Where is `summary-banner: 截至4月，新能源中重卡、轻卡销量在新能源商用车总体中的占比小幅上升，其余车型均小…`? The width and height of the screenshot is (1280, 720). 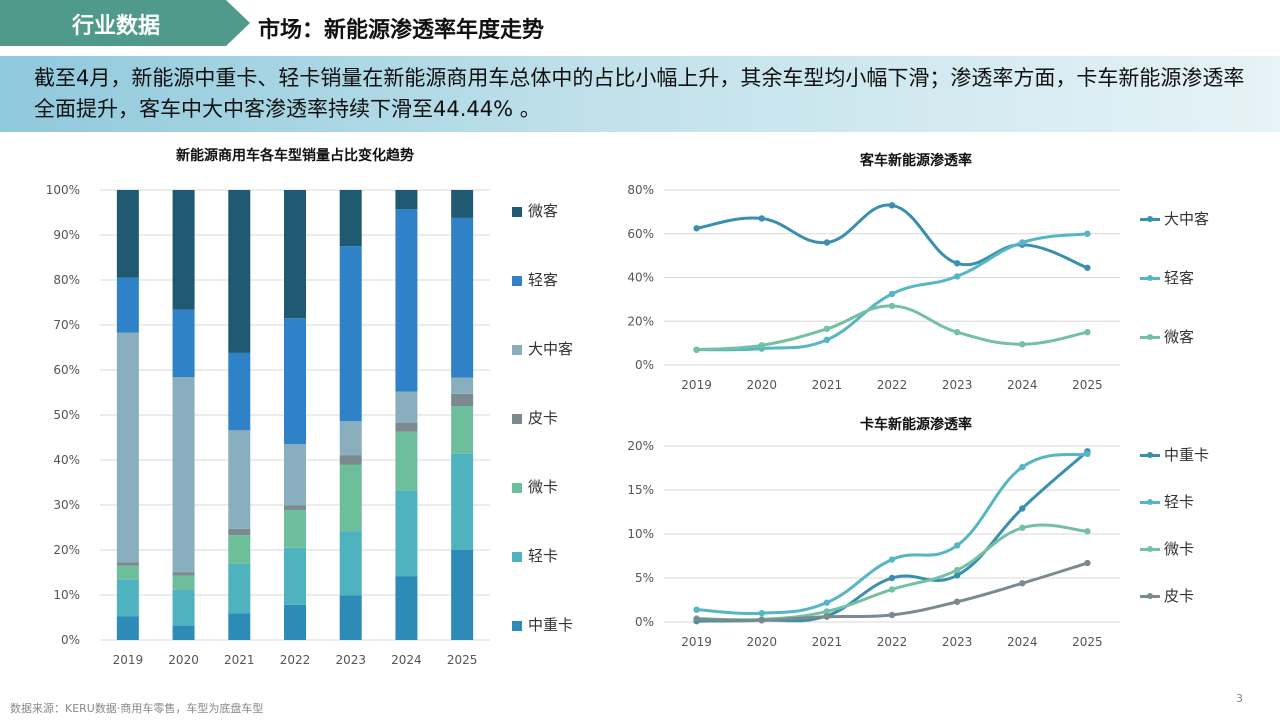
summary-banner: 截至4月，新能源中重卡、轻卡销量在新能源商用车总体中的占比小幅上升，其余车型均小… is located at coordinates (640, 94).